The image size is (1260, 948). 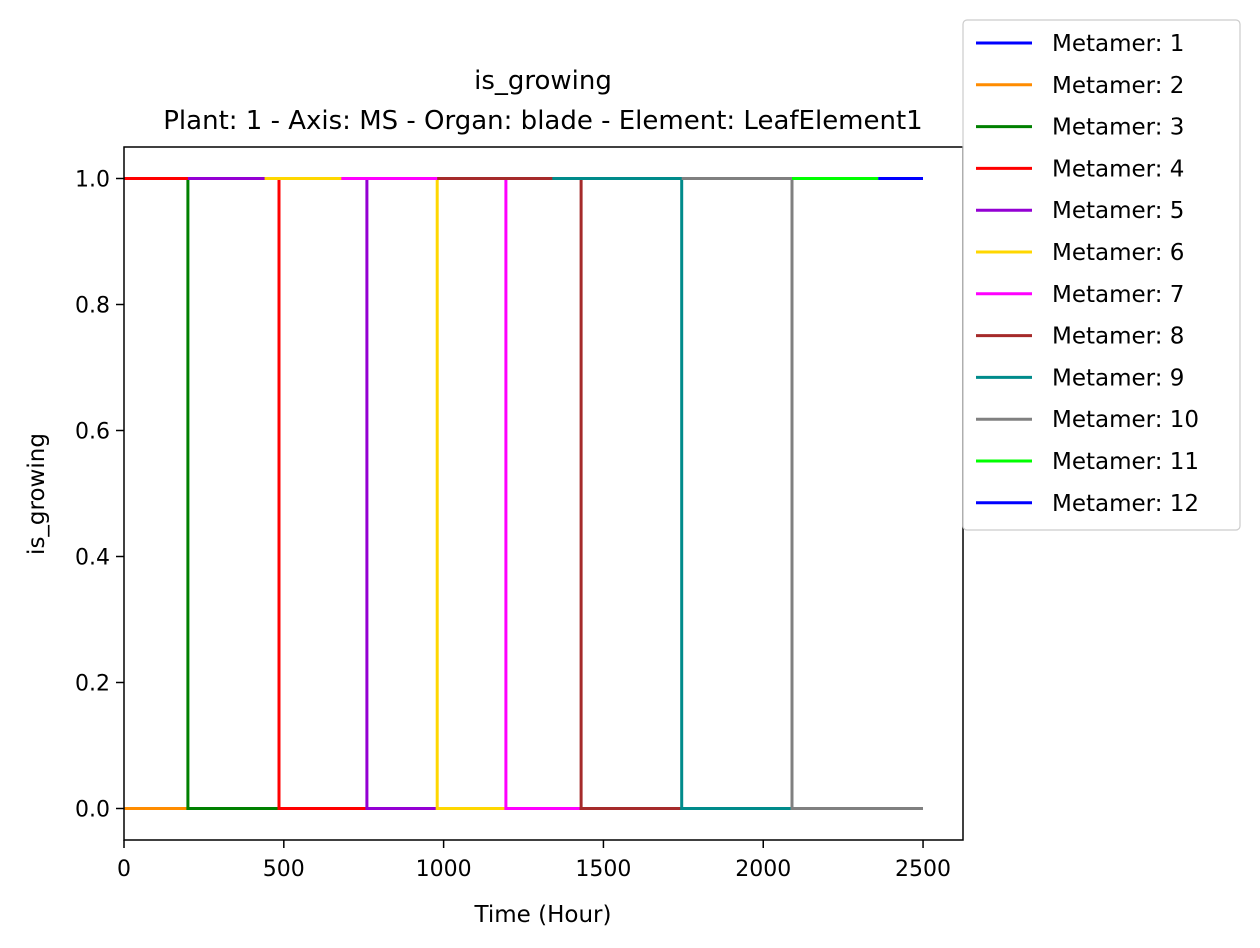 I want to click on x-tick-label: 1500, so click(x=603, y=869).